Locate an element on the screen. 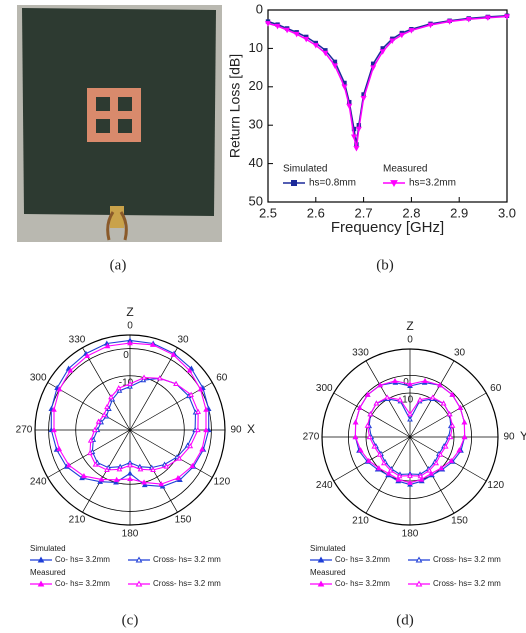  y-axis-label: Return Loss [dB] is located at coordinates (235, 106).